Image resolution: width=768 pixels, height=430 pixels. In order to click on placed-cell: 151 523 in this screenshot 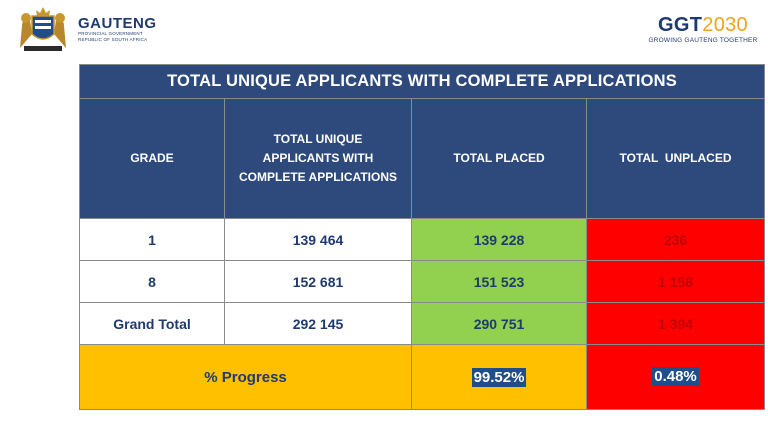, I will do `click(499, 281)`.